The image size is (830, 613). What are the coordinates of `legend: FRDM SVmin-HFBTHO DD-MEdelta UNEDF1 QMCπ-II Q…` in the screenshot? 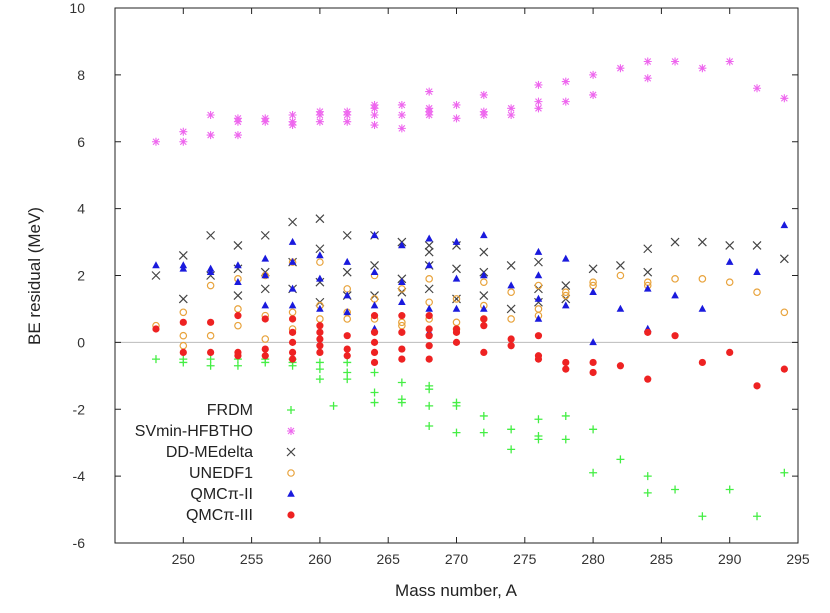 It's located at (215, 463).